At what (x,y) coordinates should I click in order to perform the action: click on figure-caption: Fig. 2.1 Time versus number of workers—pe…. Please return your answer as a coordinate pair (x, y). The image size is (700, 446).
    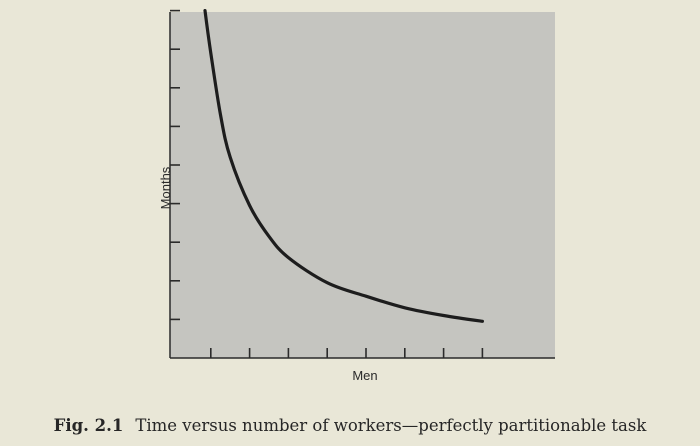
    Looking at the image, I should click on (350, 425).